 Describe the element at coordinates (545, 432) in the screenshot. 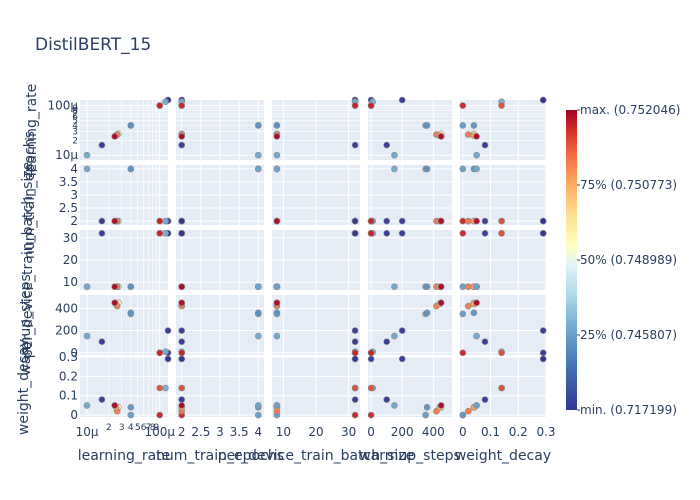

I see `x-tick-label: 0.3` at that location.